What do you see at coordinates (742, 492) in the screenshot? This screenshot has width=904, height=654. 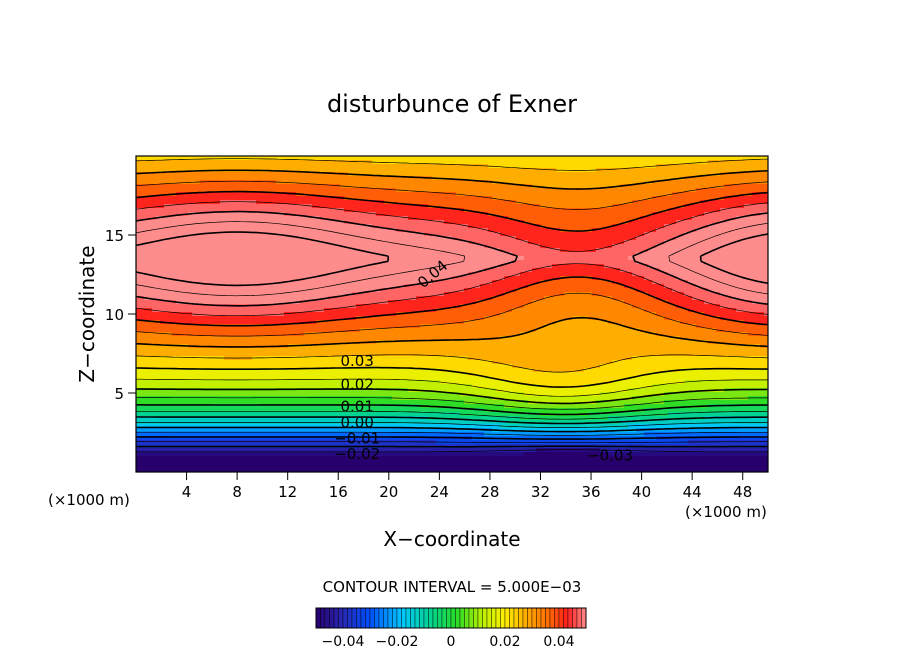 I see `x-tick-label: 48` at bounding box center [742, 492].